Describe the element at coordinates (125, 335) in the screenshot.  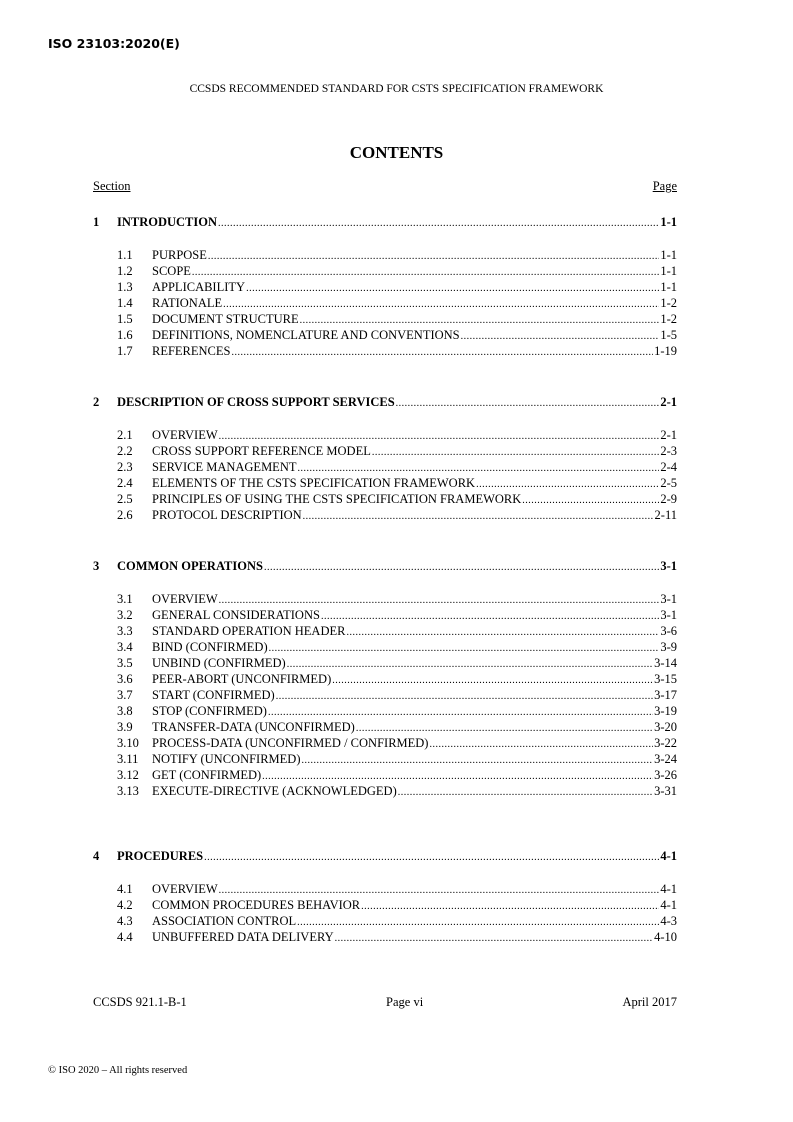
I see `entry-number: 1.6` at that location.